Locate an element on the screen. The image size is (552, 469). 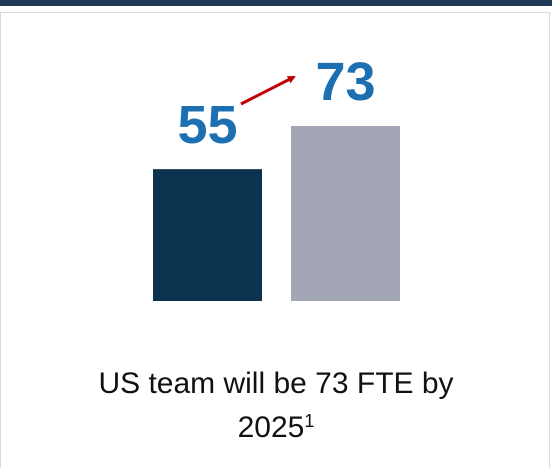
footnote-marker: 1 is located at coordinates (309, 421).